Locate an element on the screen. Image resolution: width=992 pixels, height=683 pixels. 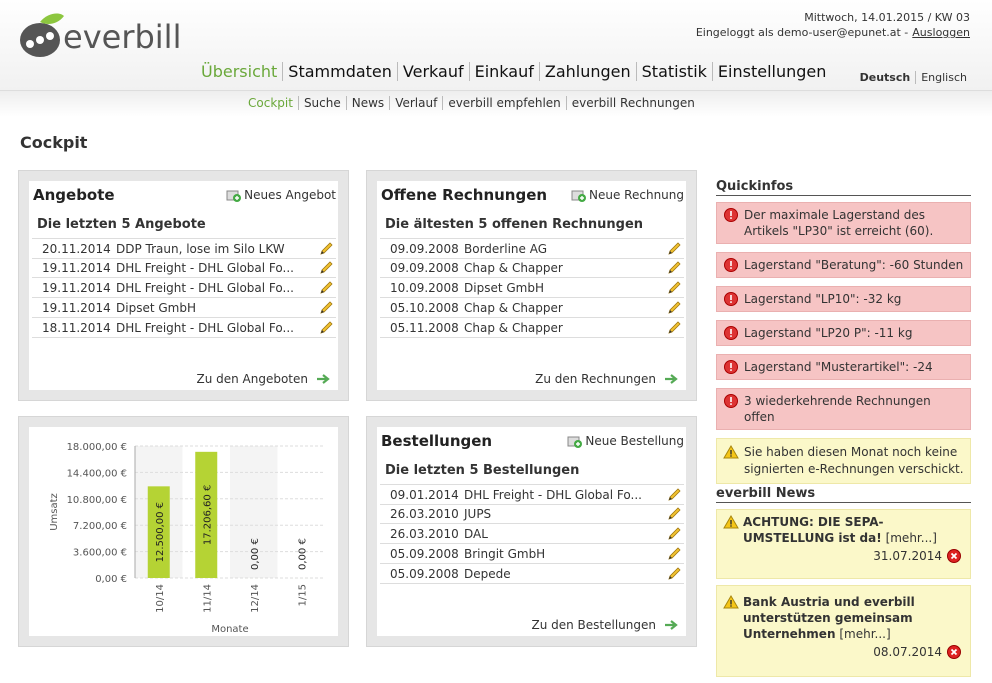
arrow-icon is located at coordinates (323, 379).